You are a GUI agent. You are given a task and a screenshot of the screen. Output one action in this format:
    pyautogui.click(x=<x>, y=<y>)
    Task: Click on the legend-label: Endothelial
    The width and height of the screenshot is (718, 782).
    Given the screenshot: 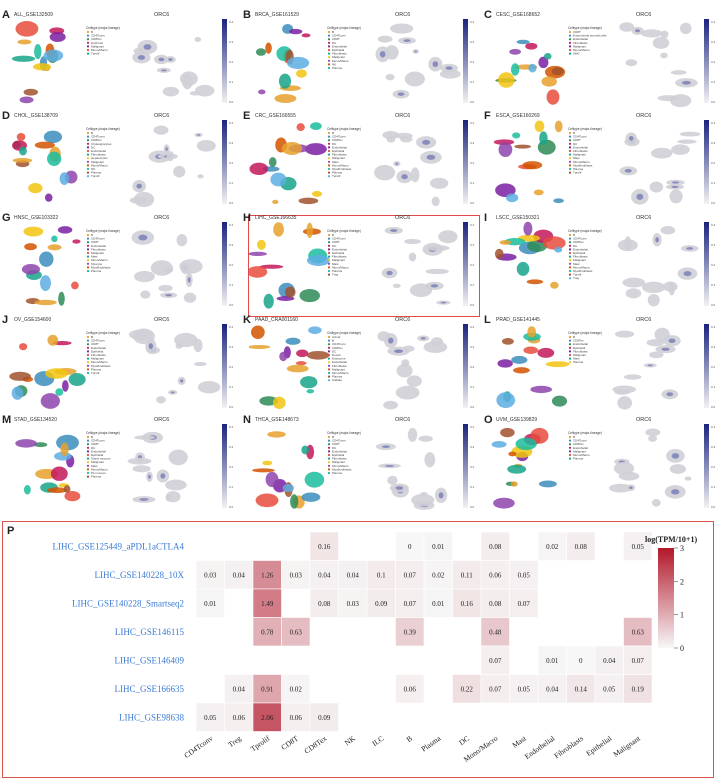 What is the action you would take?
    pyautogui.click(x=580, y=448)
    